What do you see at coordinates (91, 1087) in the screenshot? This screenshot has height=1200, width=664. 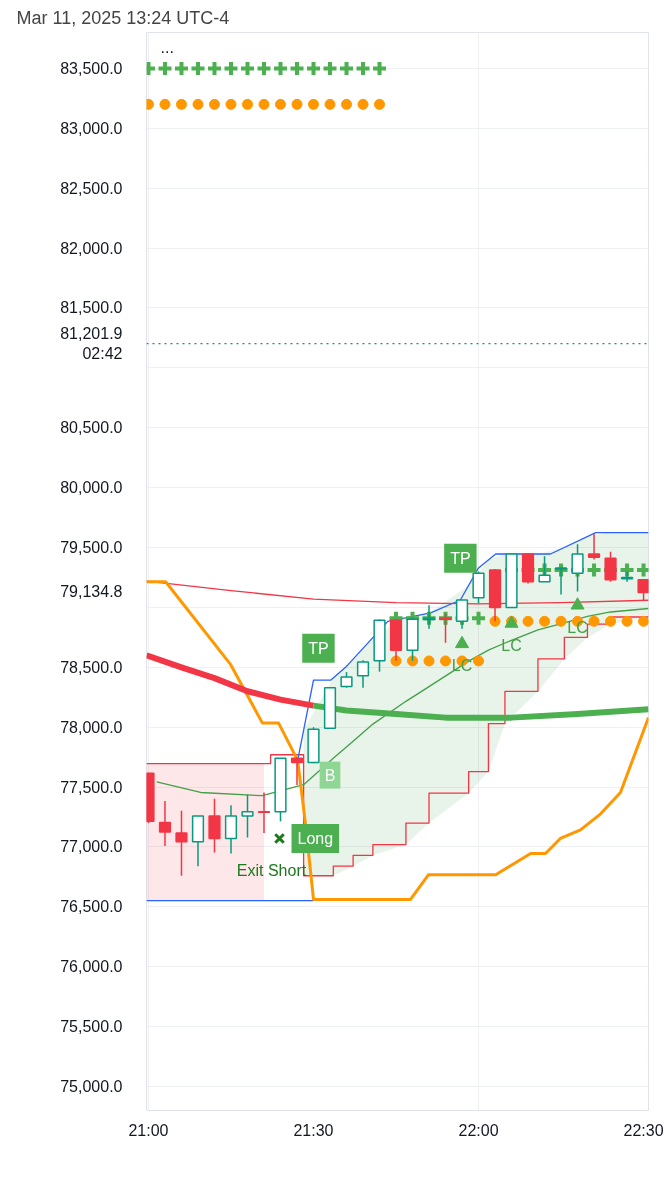 I see `y-tick-label: 75,000.0` at bounding box center [91, 1087].